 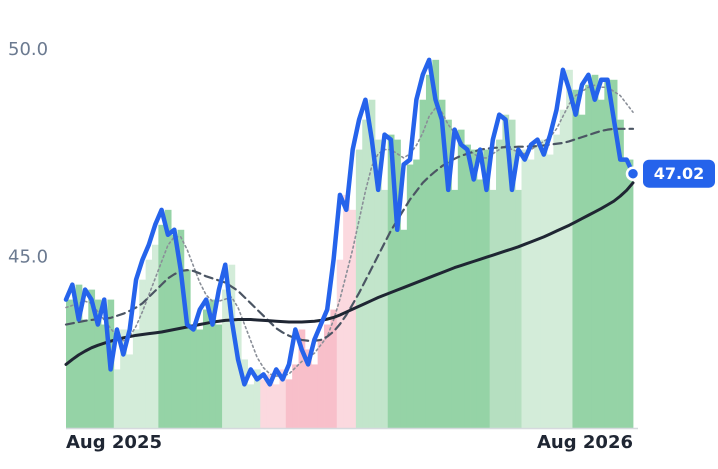 I want to click on value-badge, so click(x=679, y=173).